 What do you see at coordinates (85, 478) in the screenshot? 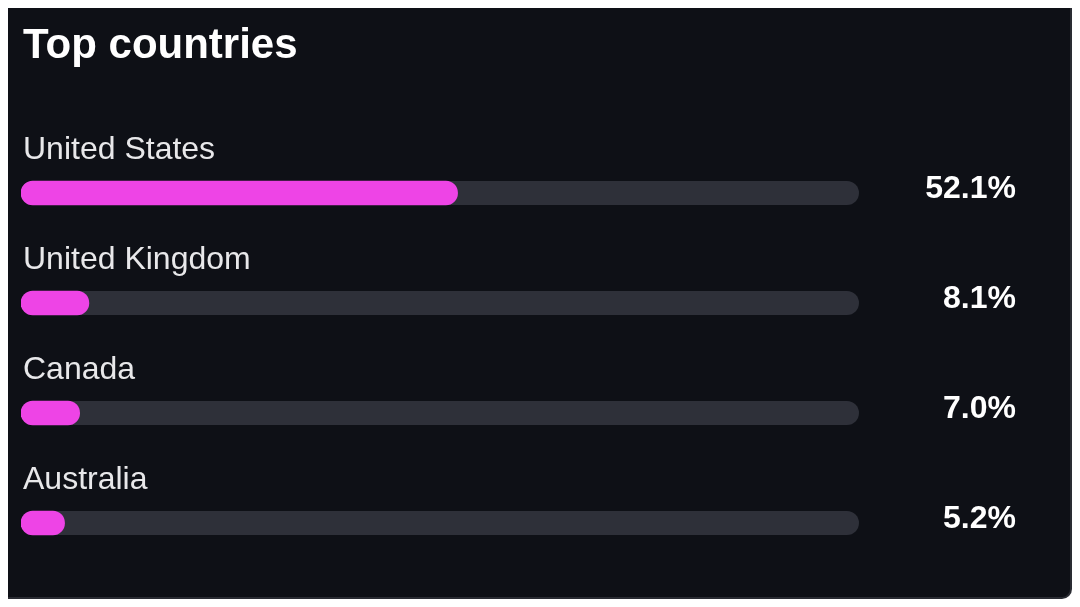
I see `y-tick-label: Australia` at bounding box center [85, 478].